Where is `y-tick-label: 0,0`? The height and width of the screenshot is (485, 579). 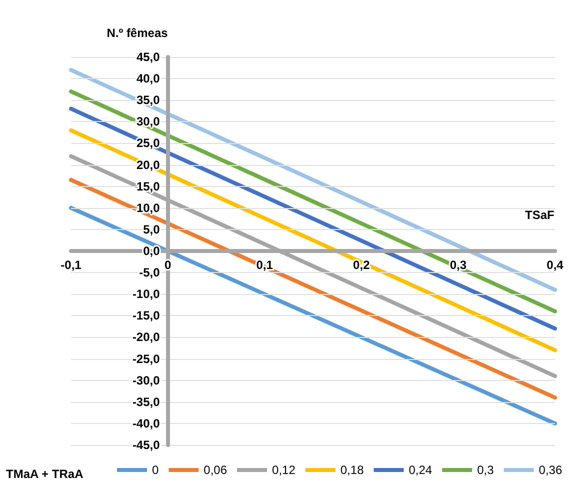
y-tick-label: 0,0 is located at coordinates (151, 251).